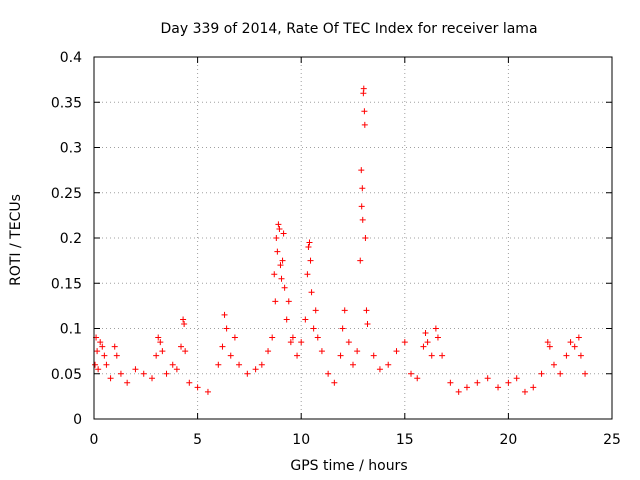 Image resolution: width=640 pixels, height=480 pixels. Describe the element at coordinates (66, 194) in the screenshot. I see `y-tick-label: 0.25` at that location.